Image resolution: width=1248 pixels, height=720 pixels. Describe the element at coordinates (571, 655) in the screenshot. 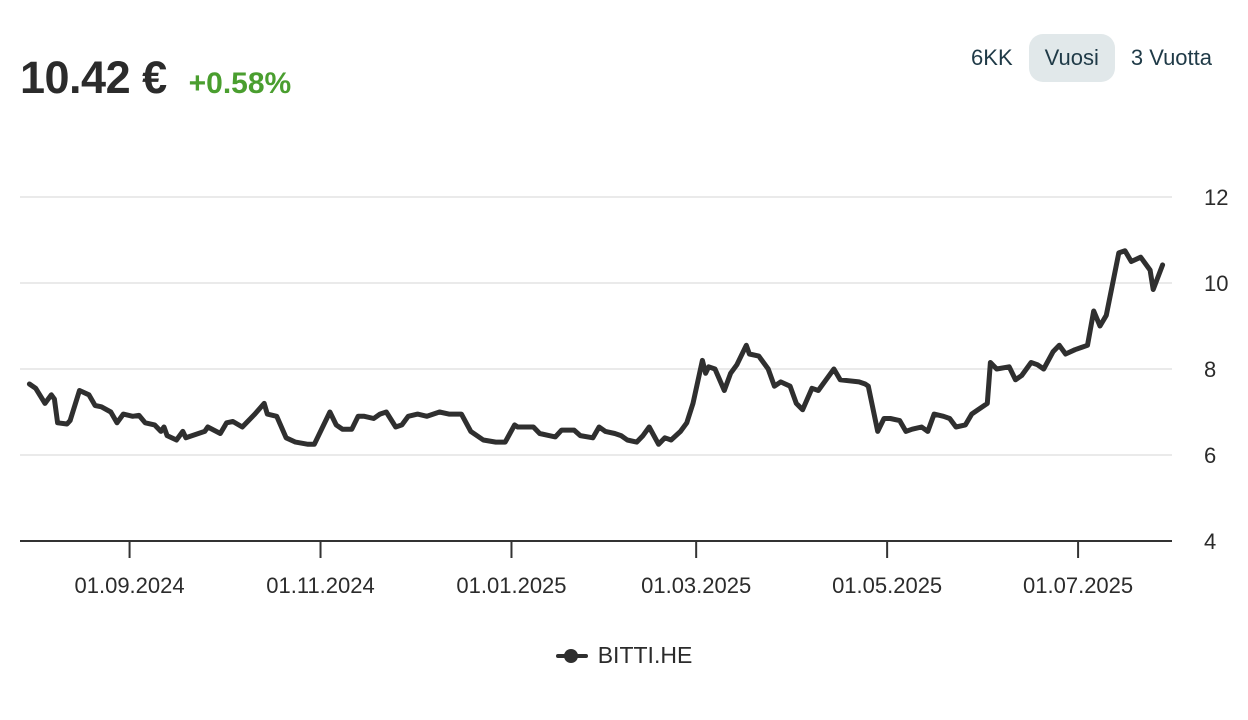

I see `legend-series-marker` at that location.